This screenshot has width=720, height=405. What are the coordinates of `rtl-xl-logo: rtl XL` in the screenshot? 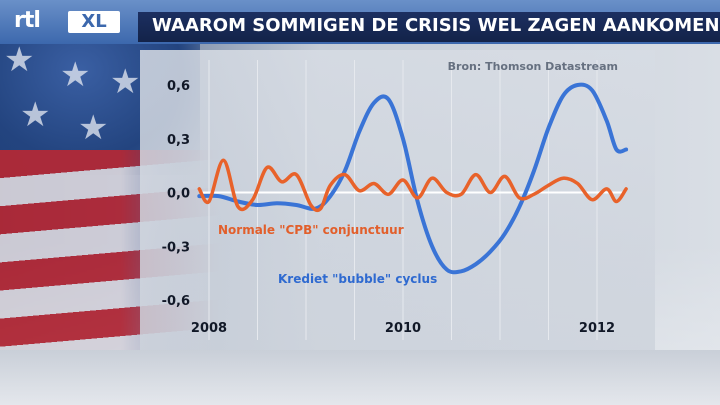 It's located at (69, 23).